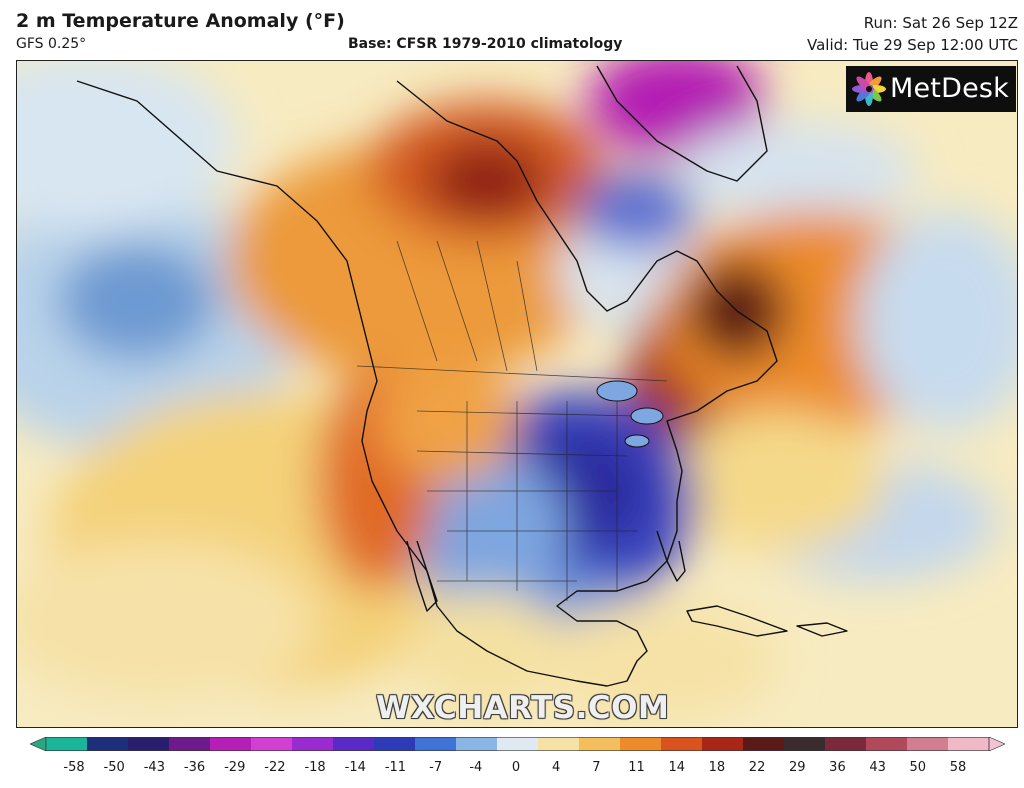 This screenshot has height=788, width=1024. Describe the element at coordinates (596, 767) in the screenshot. I see `colorbar-tick-label: 7` at that location.